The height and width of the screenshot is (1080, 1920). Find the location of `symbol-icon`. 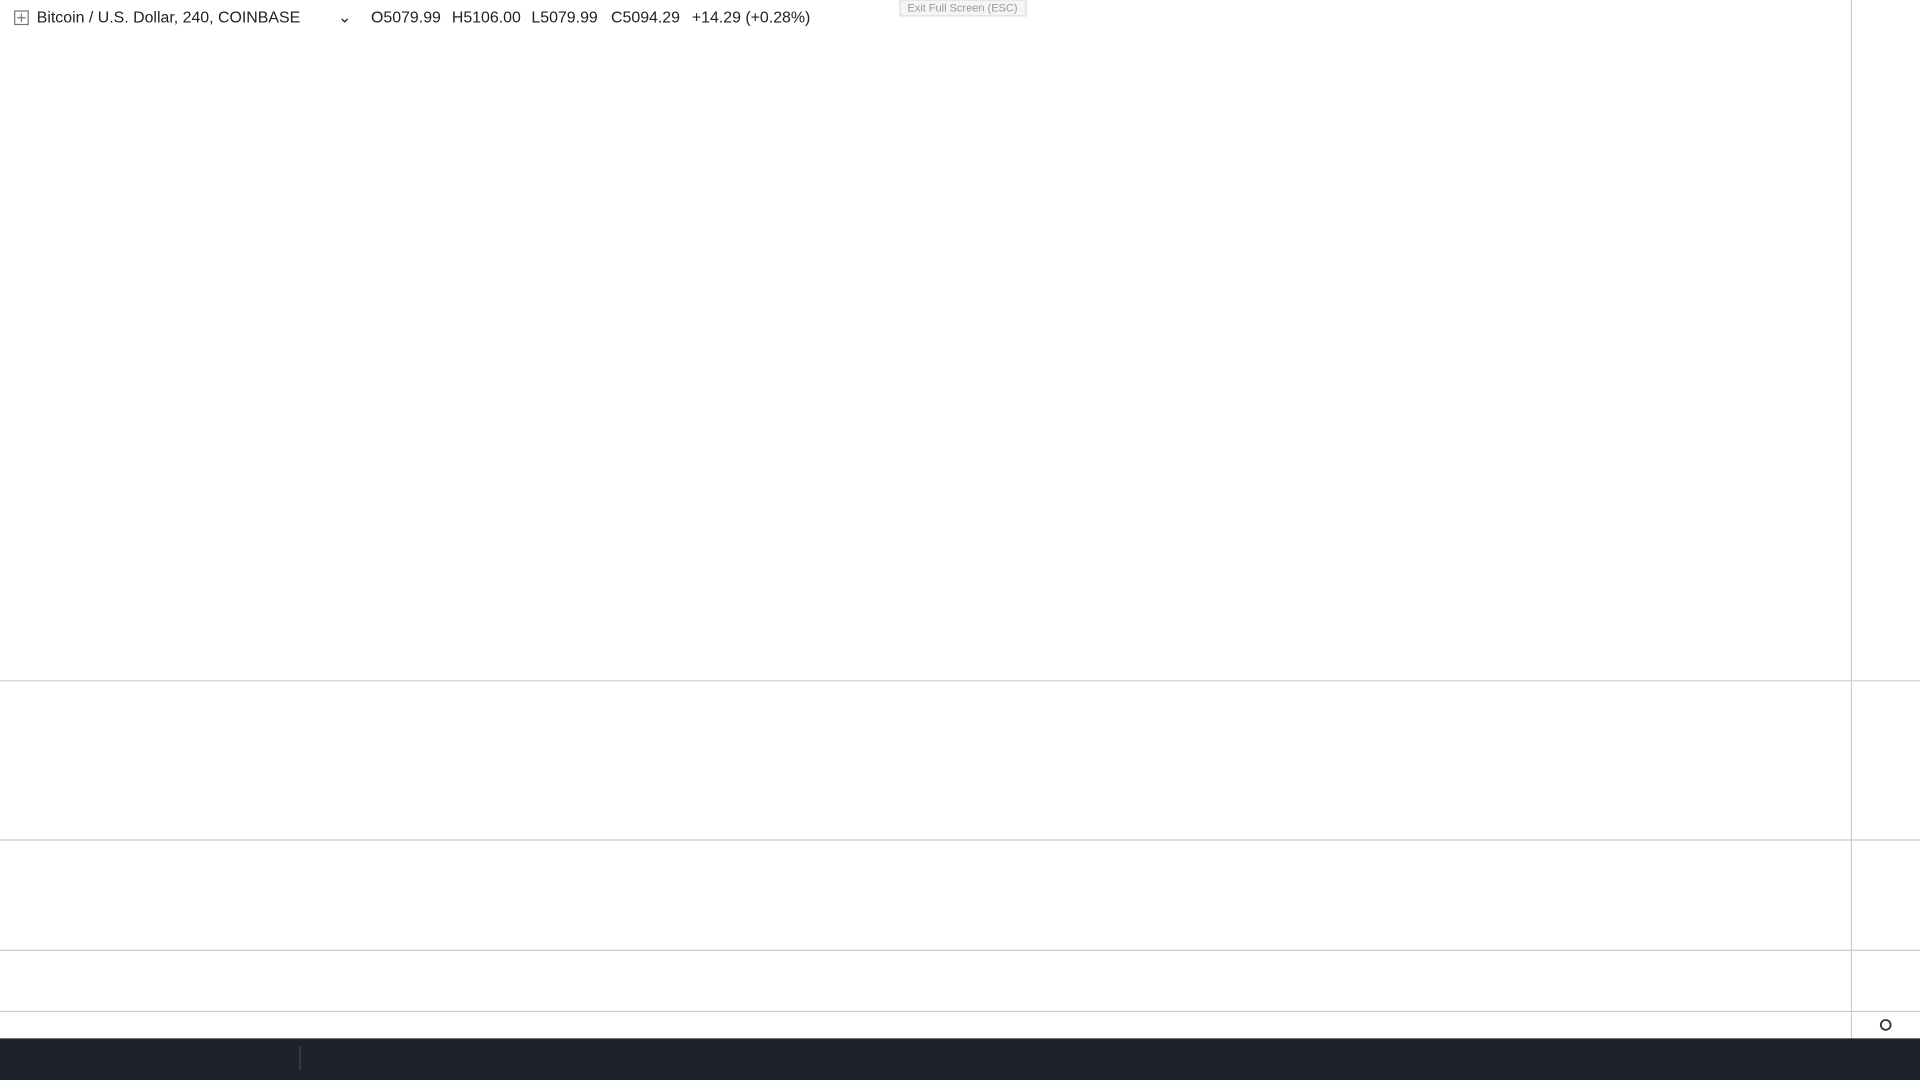

symbol-icon is located at coordinates (21, 18).